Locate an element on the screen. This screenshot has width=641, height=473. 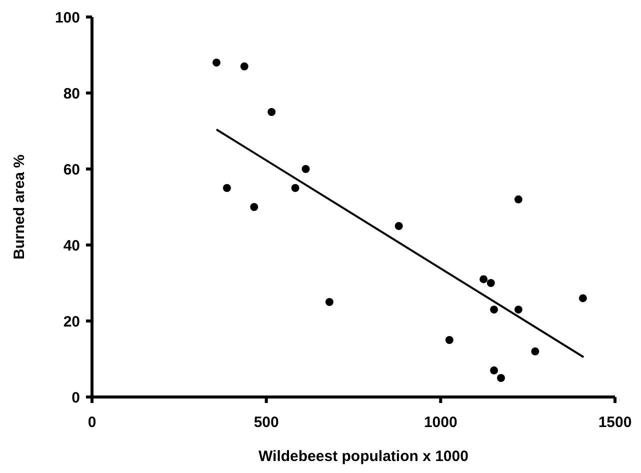
y-tick-label: 20 is located at coordinates (71, 321).